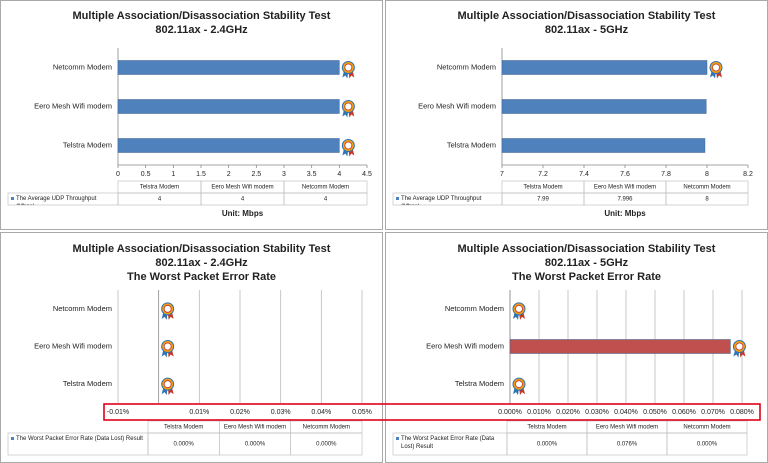  Describe the element at coordinates (568, 412) in the screenshot. I see `x-tick-label: 0.020%` at that location.